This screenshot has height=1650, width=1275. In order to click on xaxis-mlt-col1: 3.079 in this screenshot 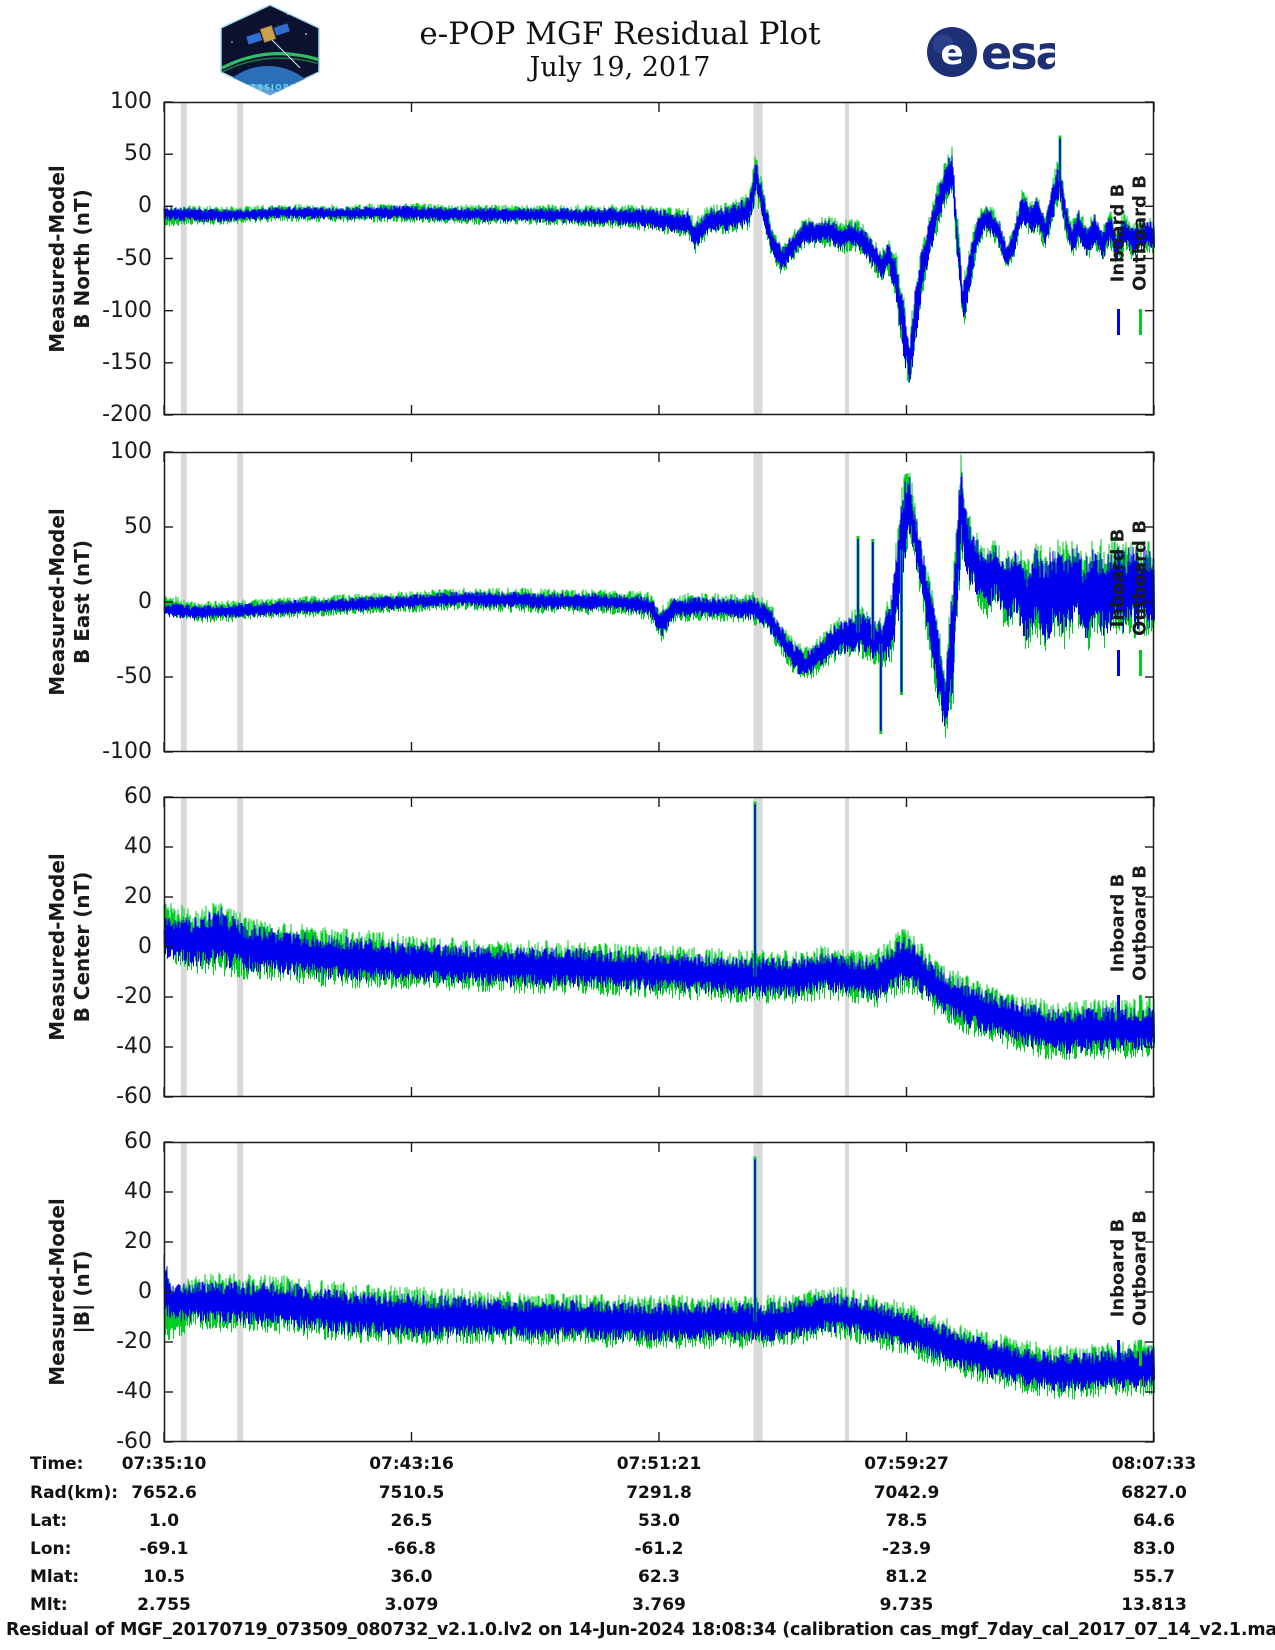, I will do `click(411, 1605)`.